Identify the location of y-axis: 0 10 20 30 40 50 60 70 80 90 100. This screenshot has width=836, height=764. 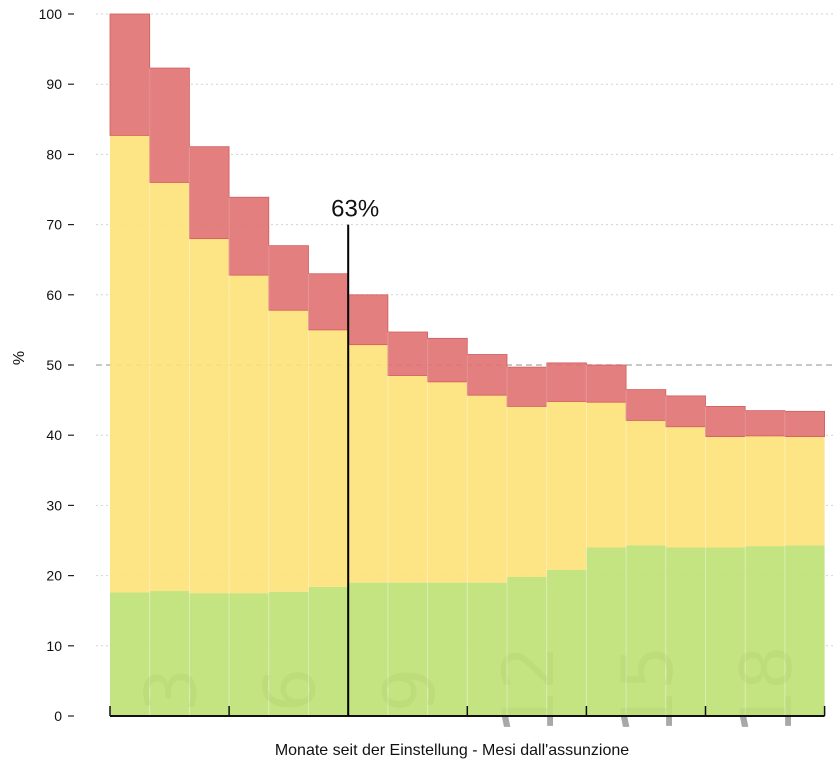
(56, 365).